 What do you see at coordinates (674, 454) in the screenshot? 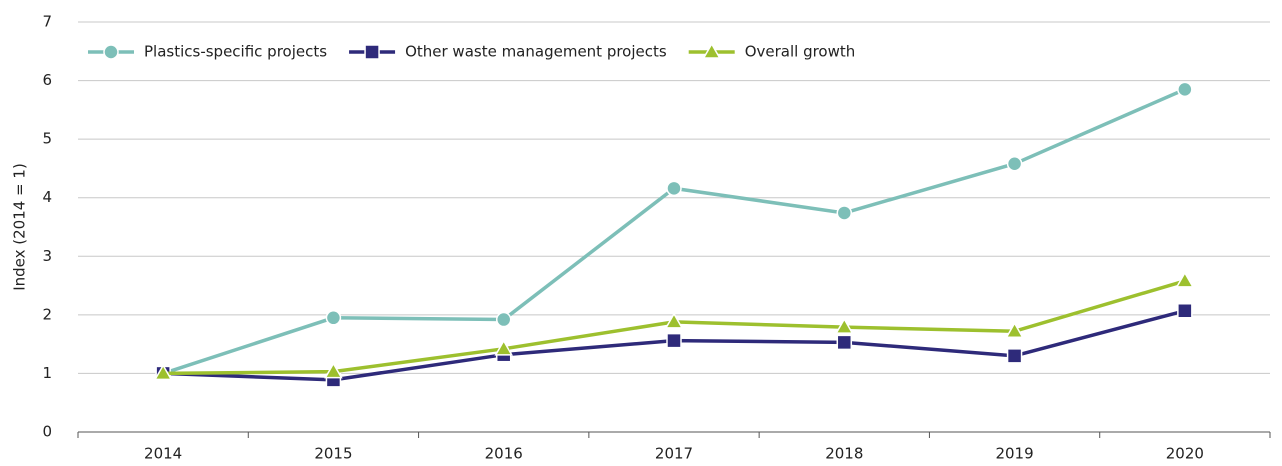
I see `x-tick-label: 2017` at bounding box center [674, 454].